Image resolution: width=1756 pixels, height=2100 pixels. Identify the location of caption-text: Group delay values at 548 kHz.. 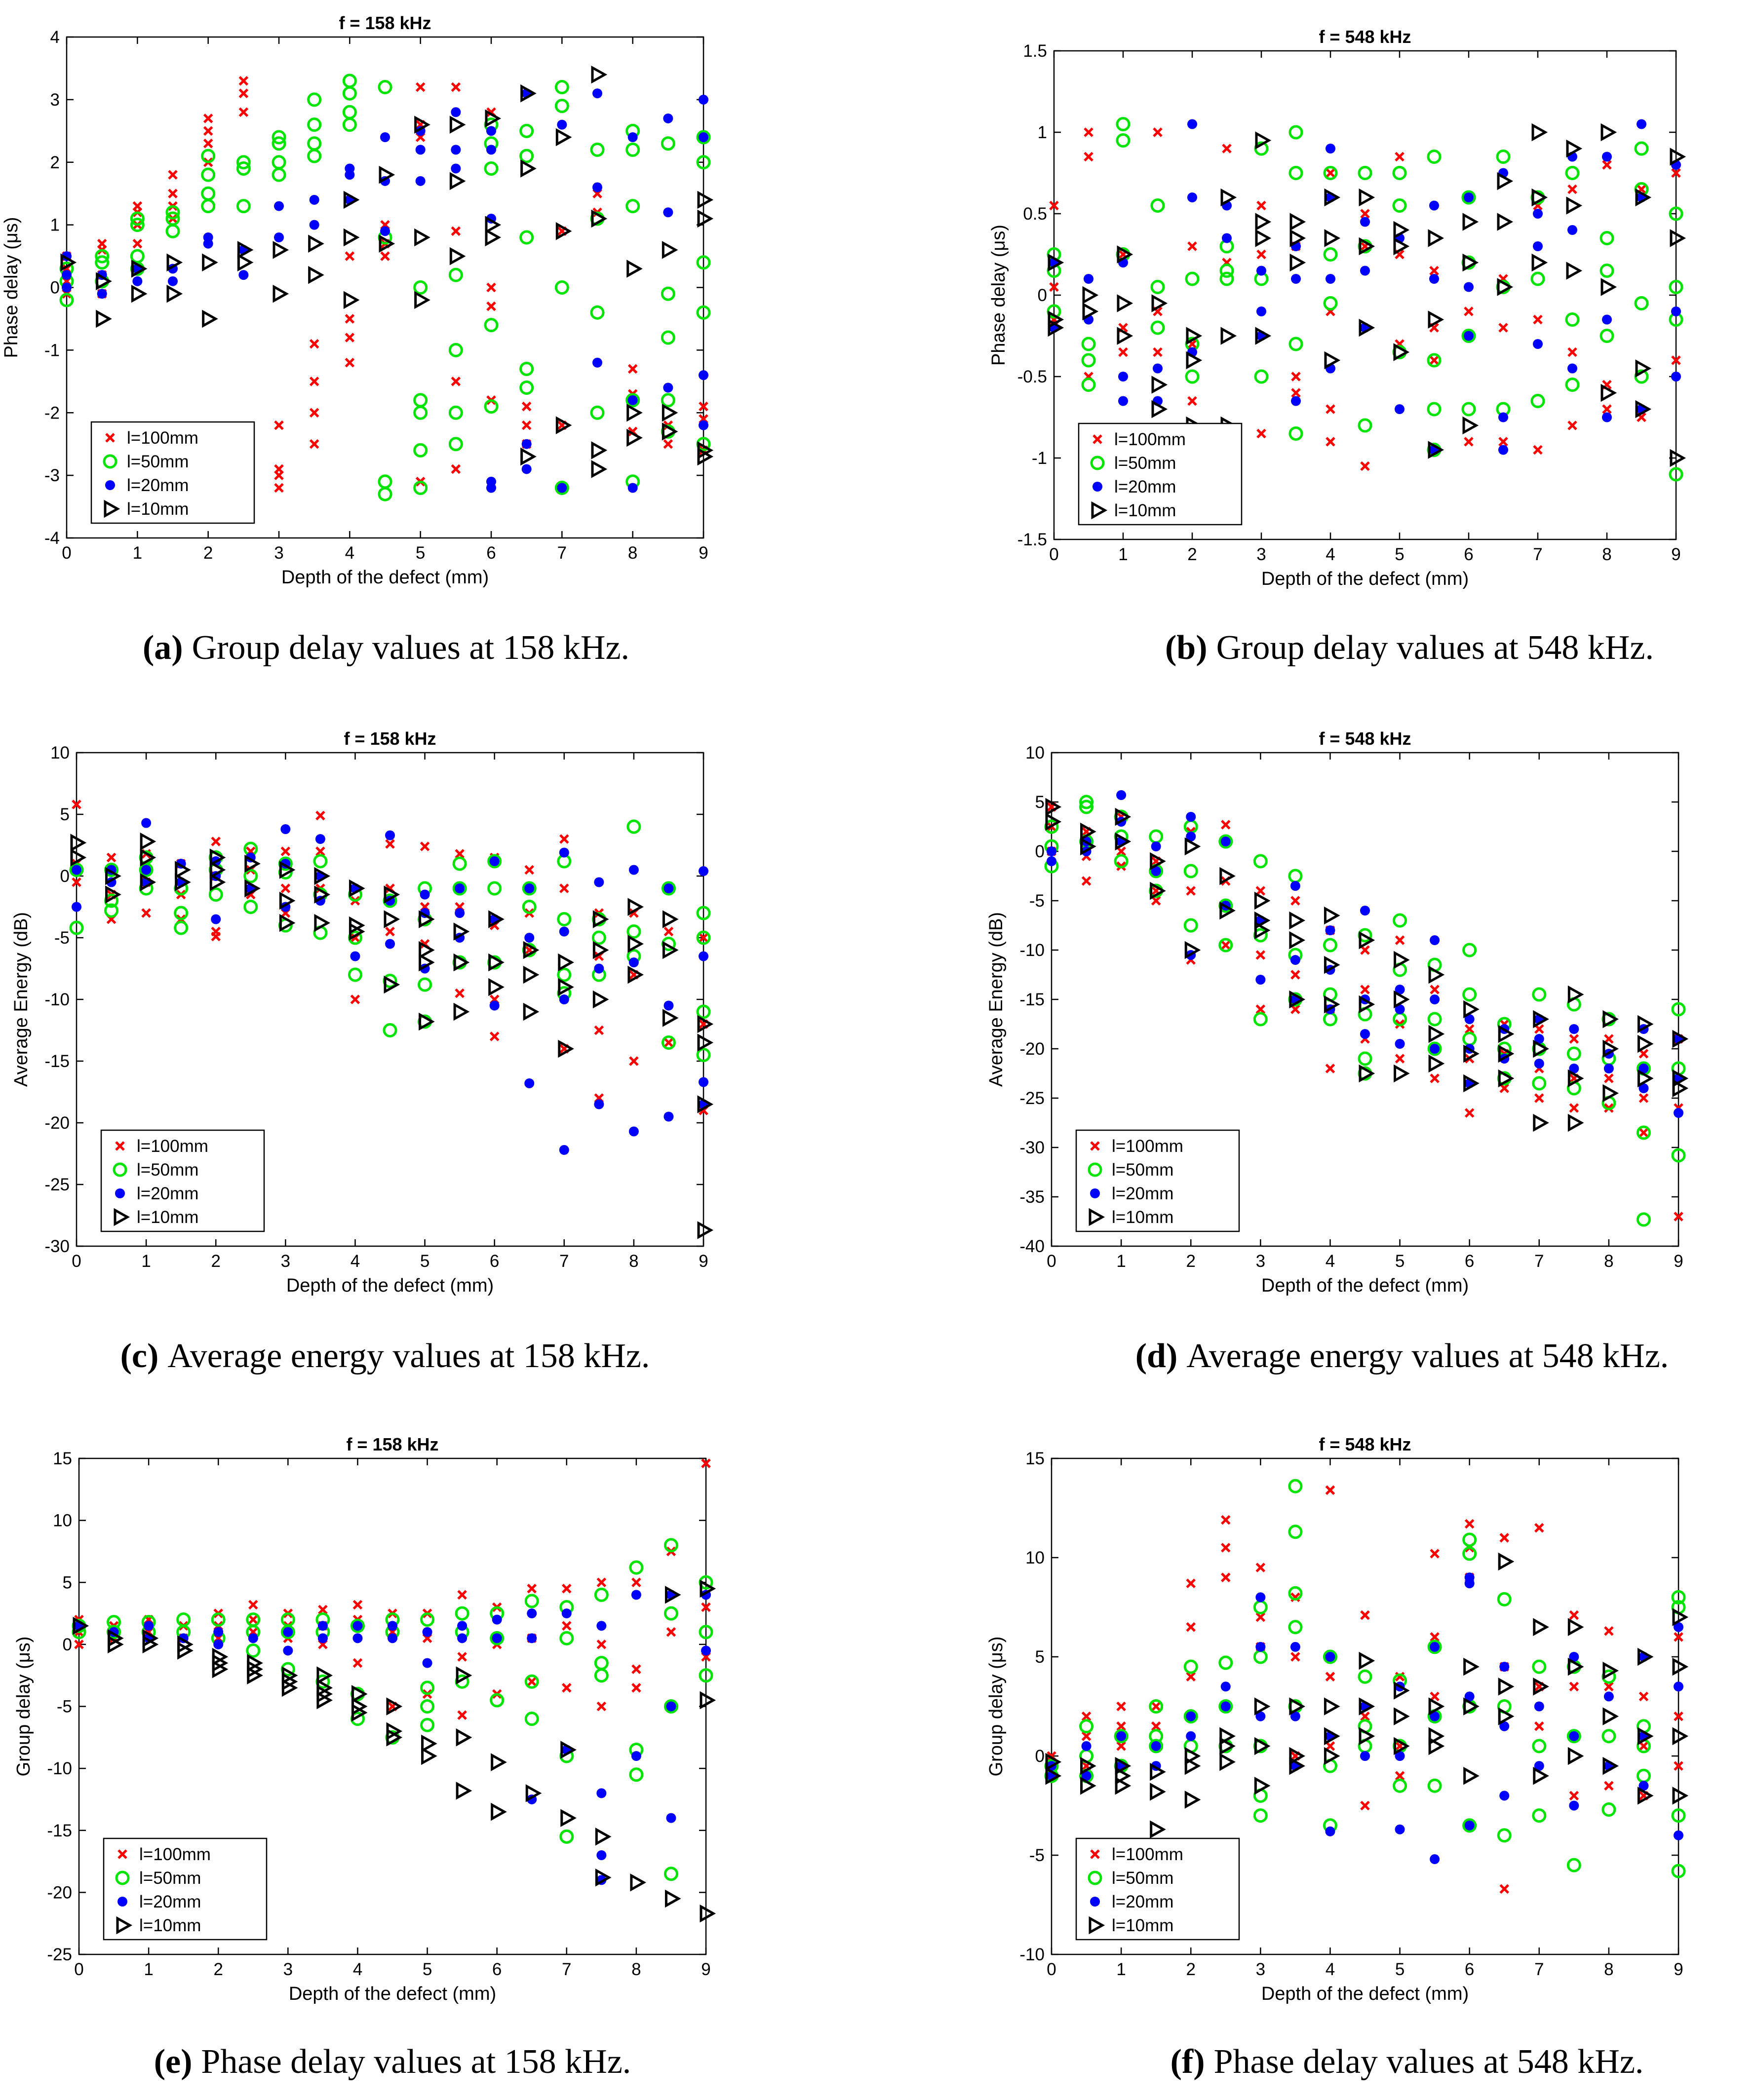
(1435, 648).